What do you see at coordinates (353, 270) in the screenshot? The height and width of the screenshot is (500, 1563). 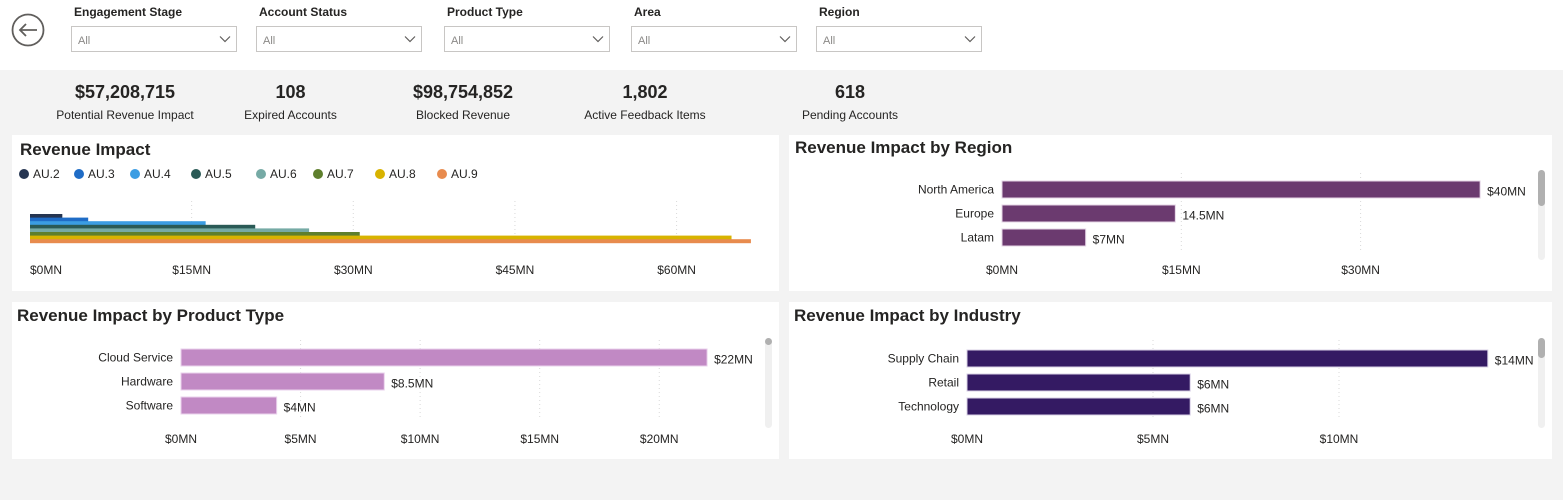 I see `x-tick-label: $30MN` at bounding box center [353, 270].